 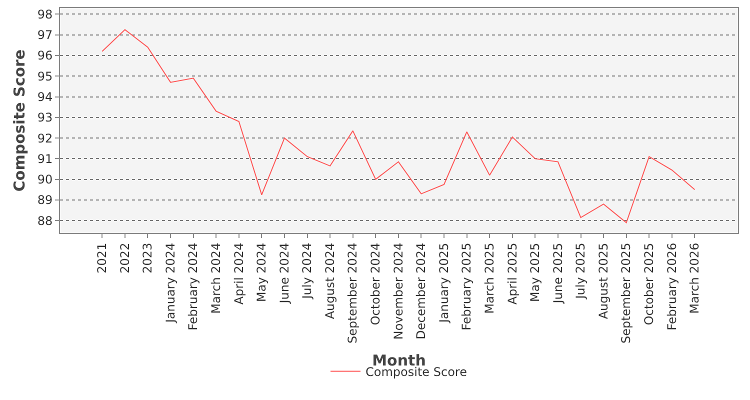 I want to click on x-tick-label: February 2024, so click(x=193, y=286).